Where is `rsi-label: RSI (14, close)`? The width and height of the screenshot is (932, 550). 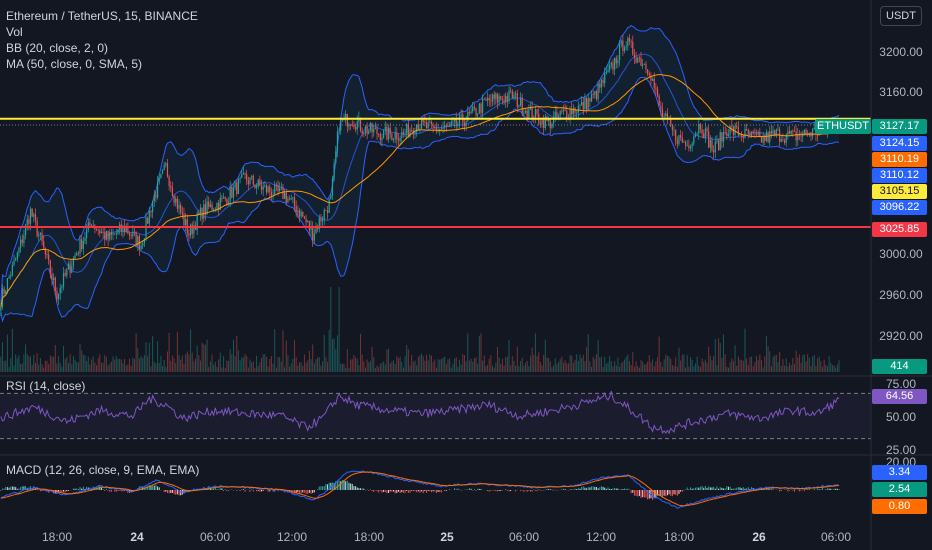 rsi-label: RSI (14, close) is located at coordinates (46, 386).